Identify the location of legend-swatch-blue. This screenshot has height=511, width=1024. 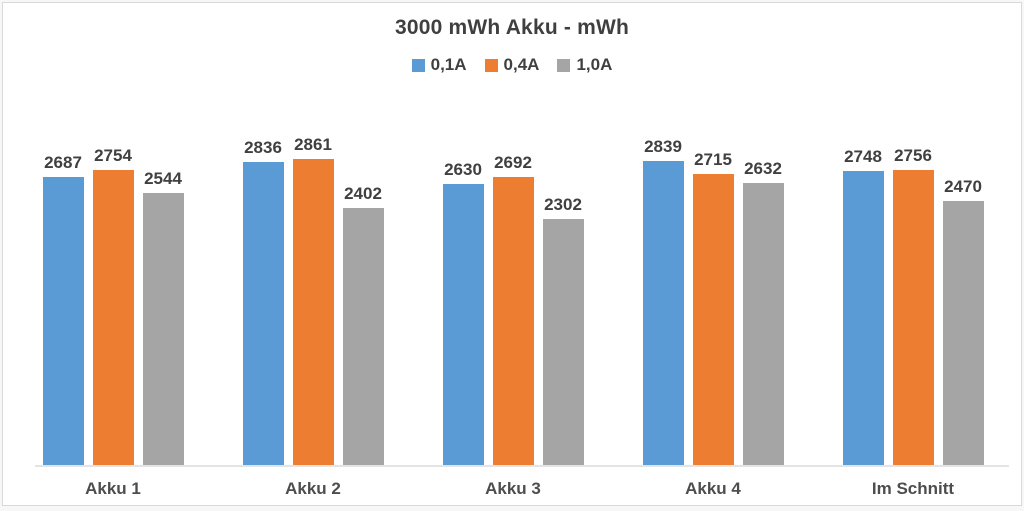
(418, 65).